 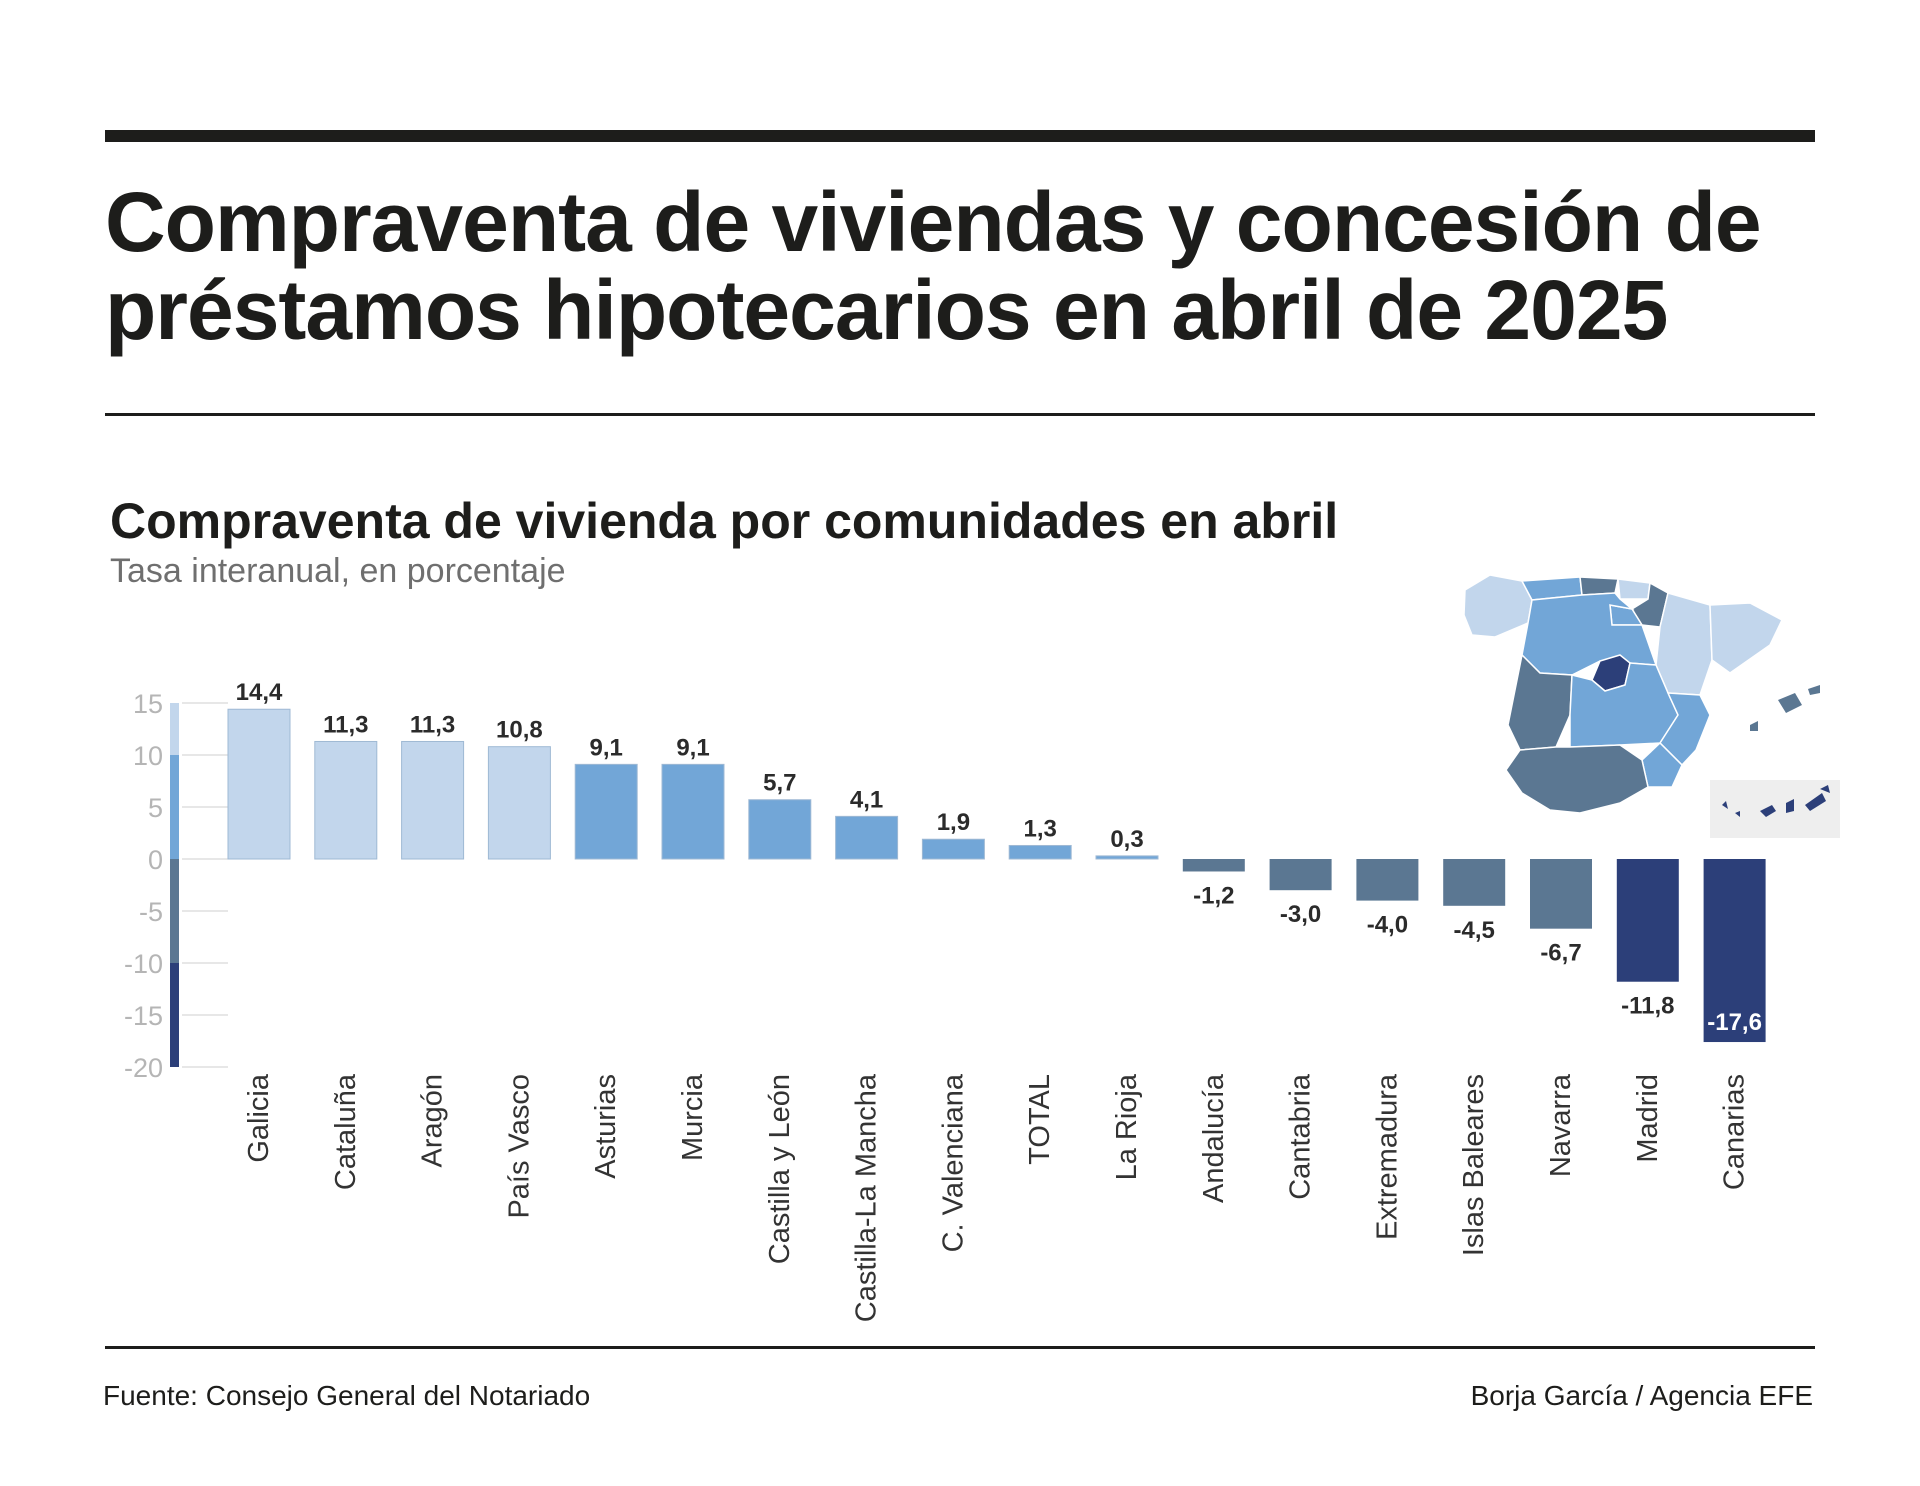 I want to click on category-label: Cantabria, so click(x=1301, y=1136).